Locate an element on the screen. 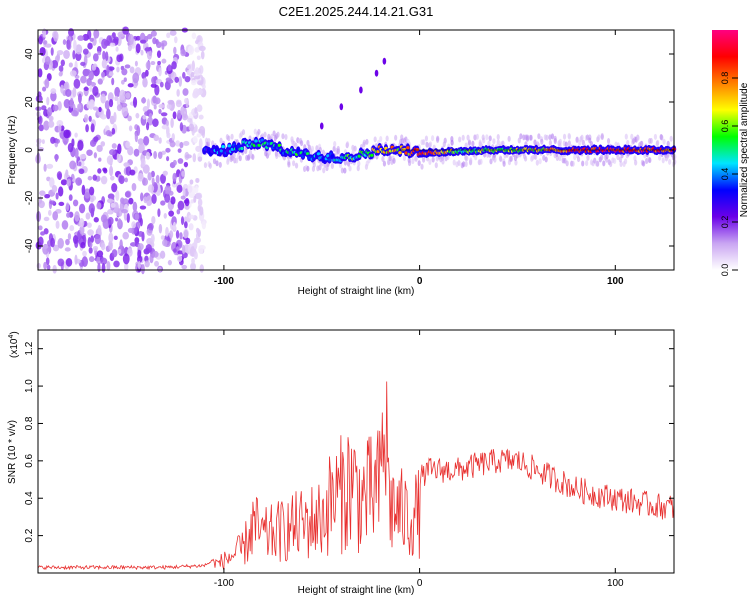  branch-blob is located at coordinates (376, 73).